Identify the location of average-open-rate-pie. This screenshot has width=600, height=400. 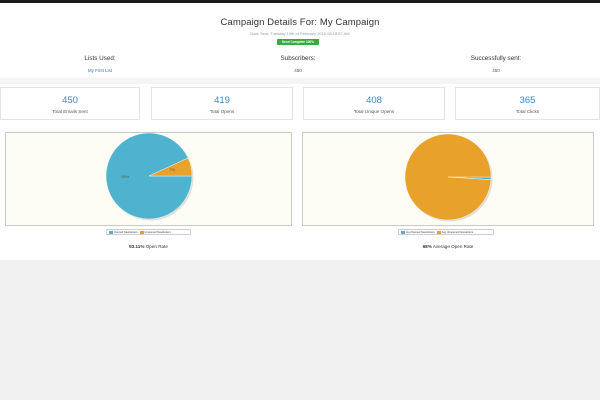
(448, 177).